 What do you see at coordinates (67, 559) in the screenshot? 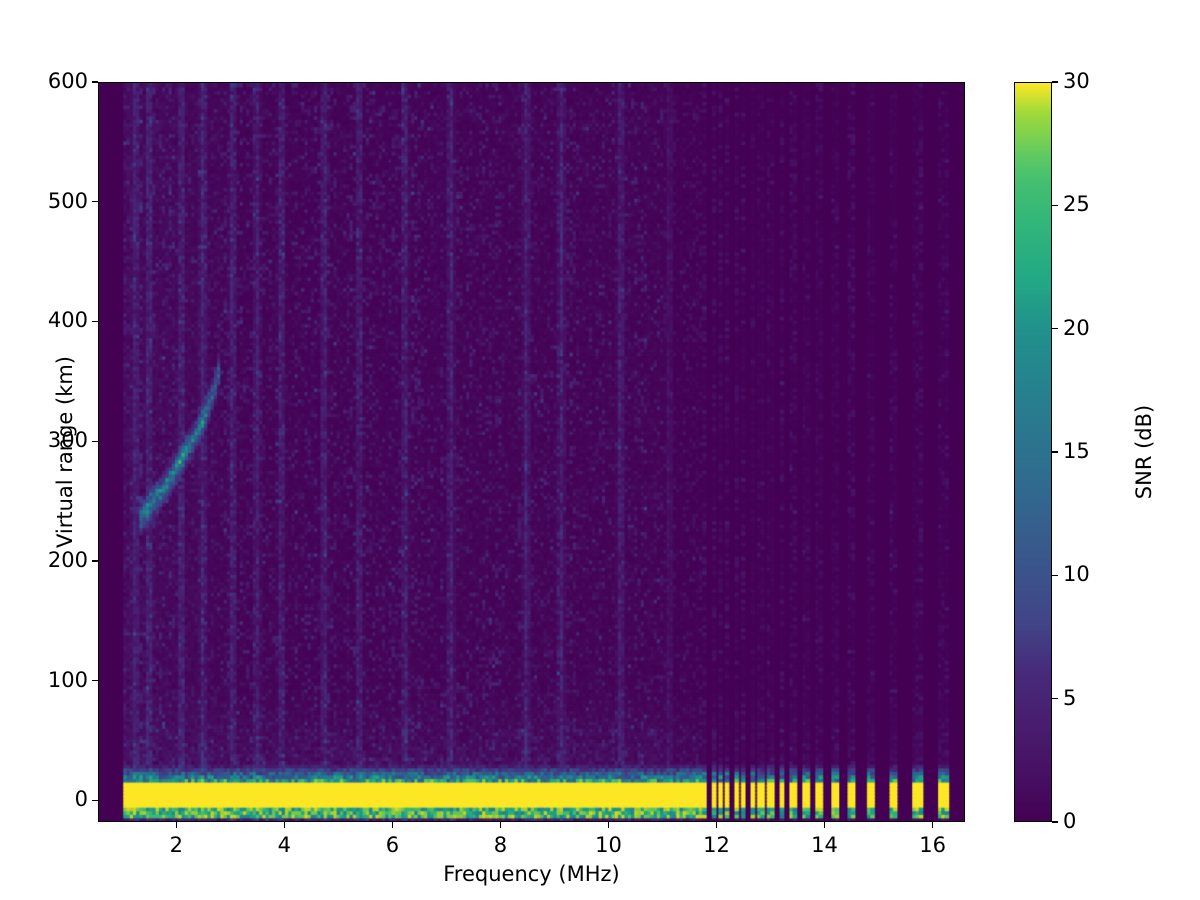
I see `y-tick-label: 200` at bounding box center [67, 559].